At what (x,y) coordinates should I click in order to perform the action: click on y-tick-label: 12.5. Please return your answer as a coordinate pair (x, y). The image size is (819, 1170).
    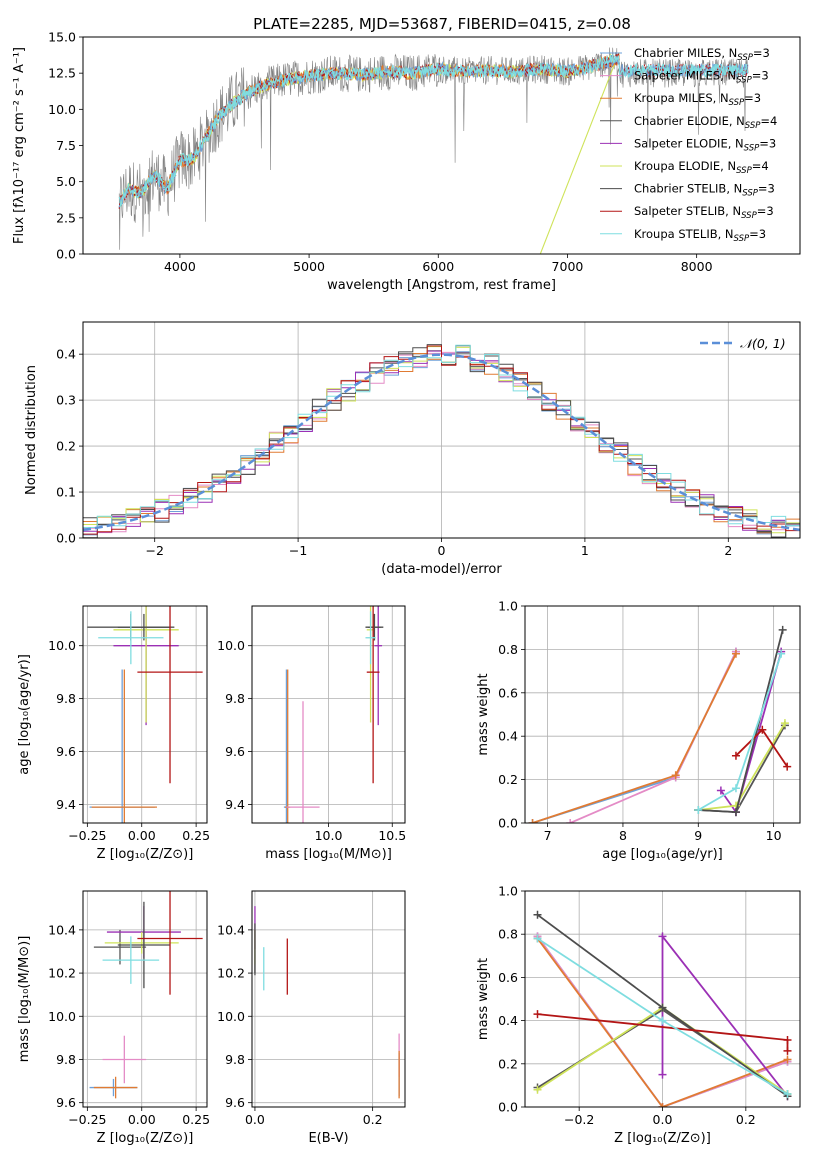
    Looking at the image, I should click on (62, 73).